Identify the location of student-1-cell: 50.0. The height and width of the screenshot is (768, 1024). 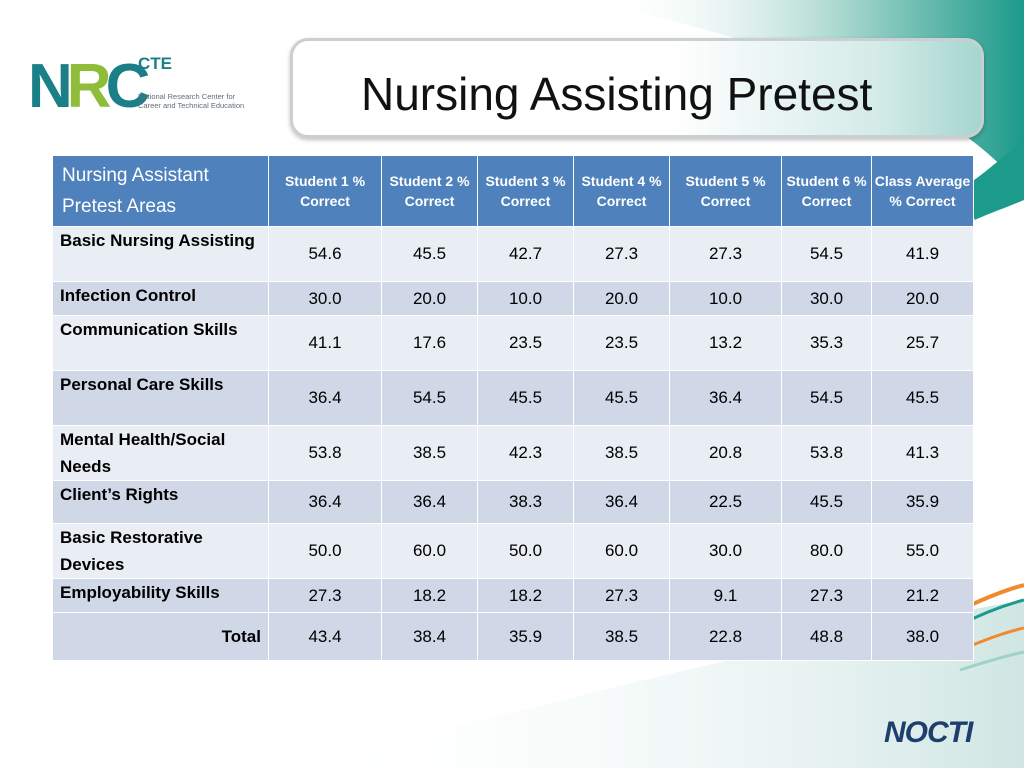
(325, 551).